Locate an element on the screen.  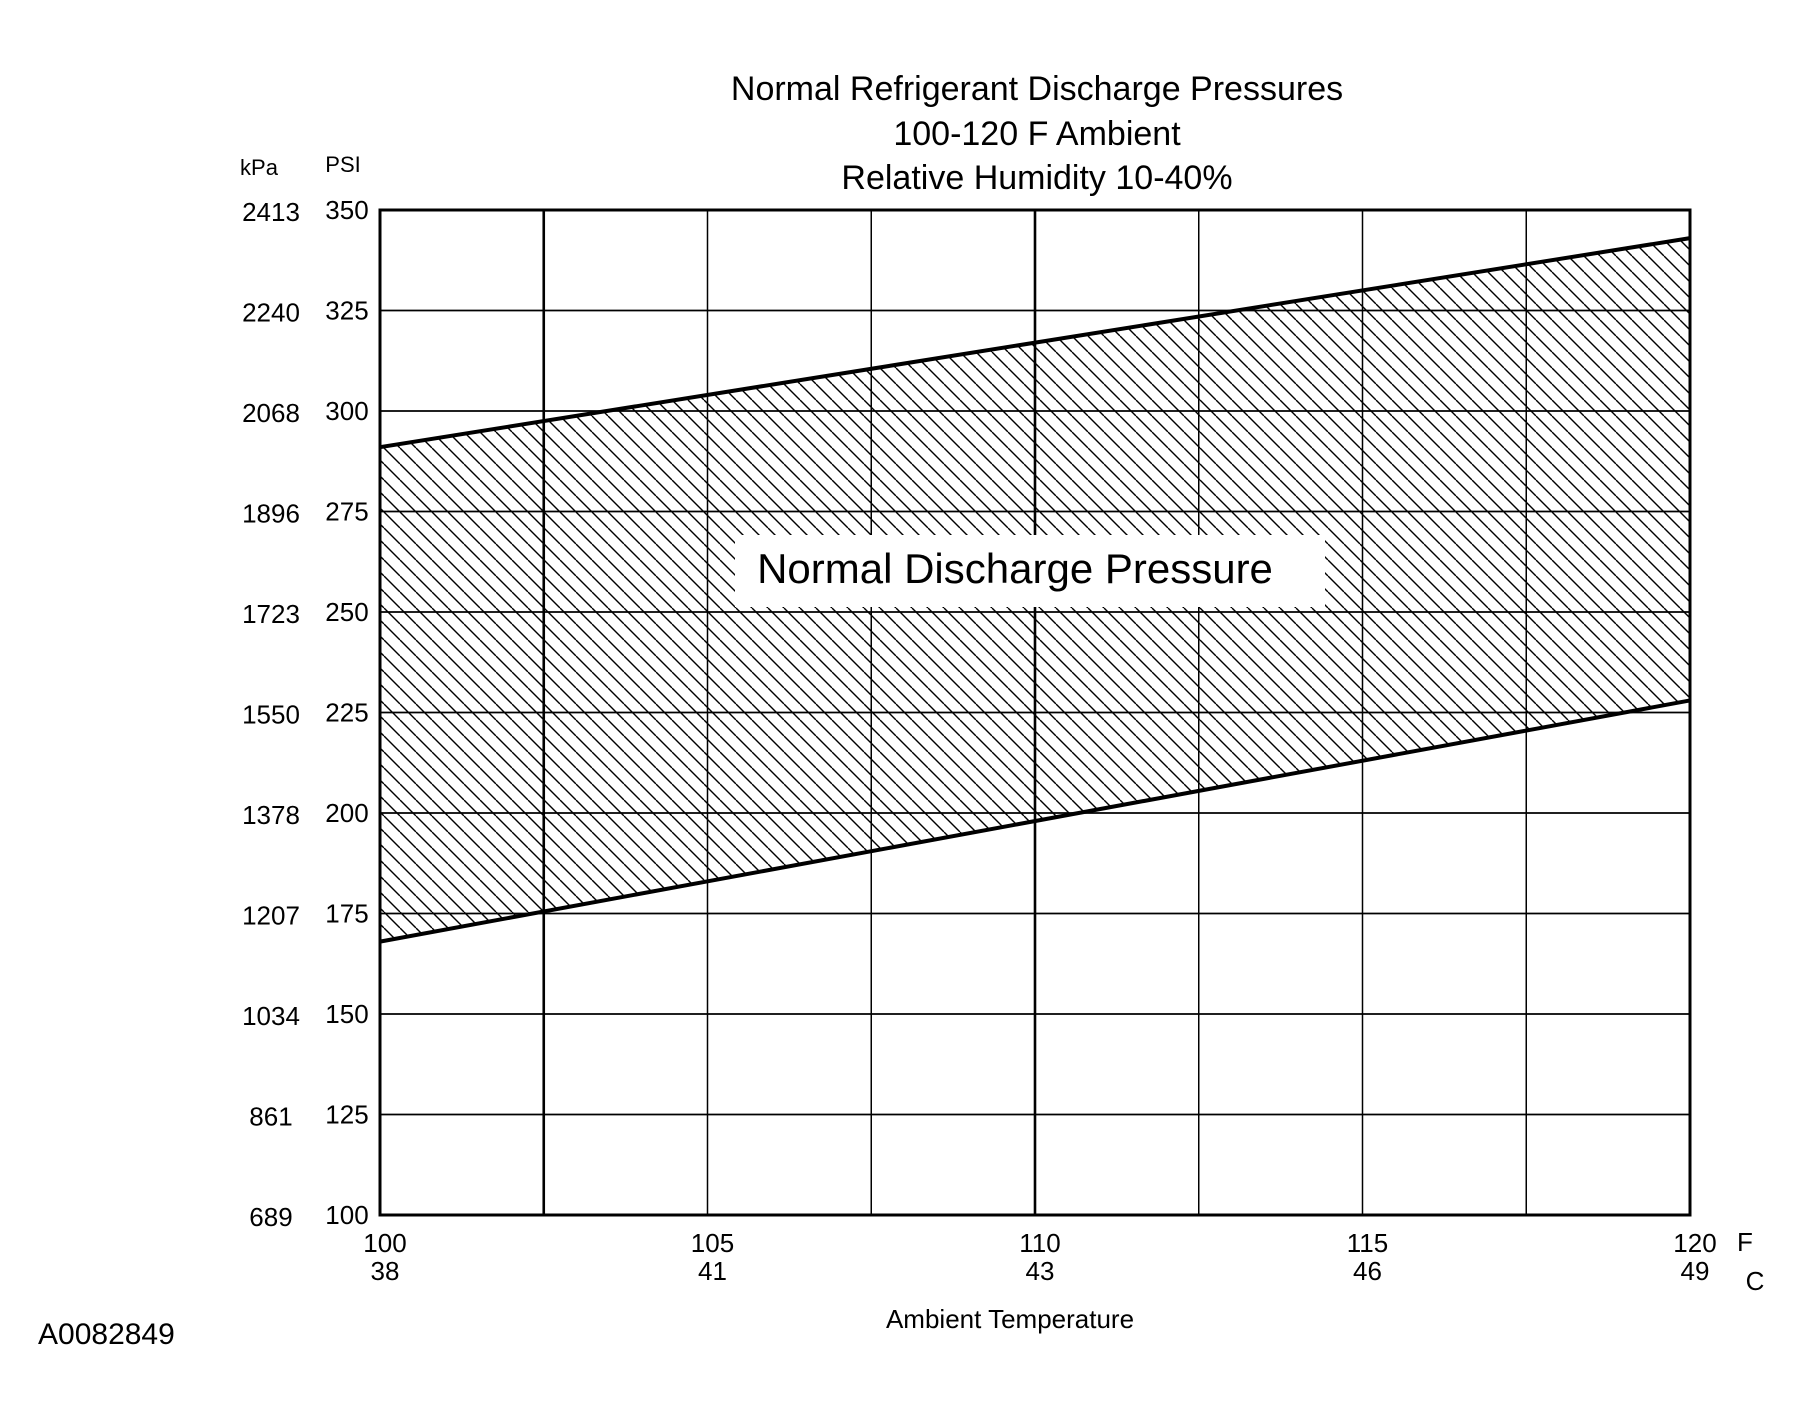
y-tick-psi: 100 is located at coordinates (346, 1215).